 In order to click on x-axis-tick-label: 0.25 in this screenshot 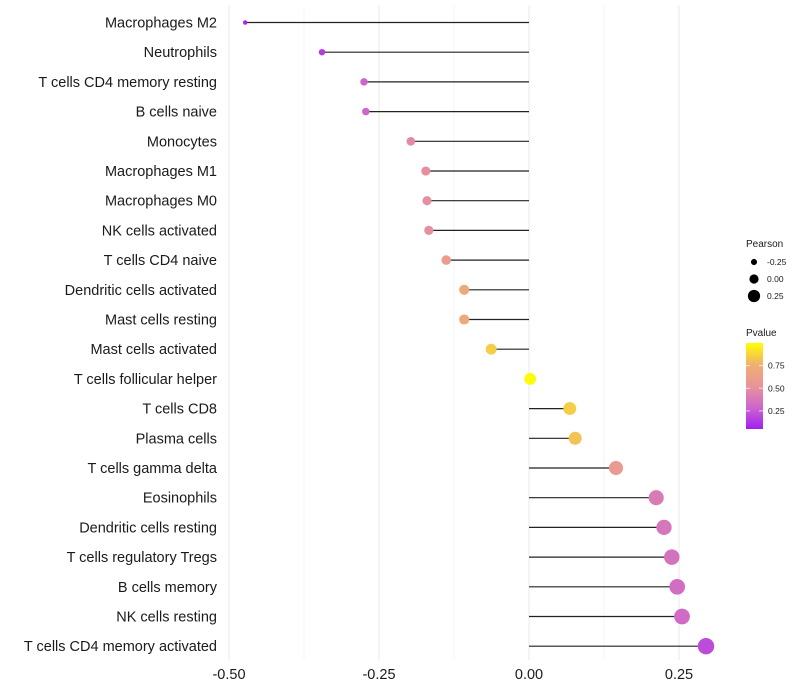, I will do `click(679, 675)`.